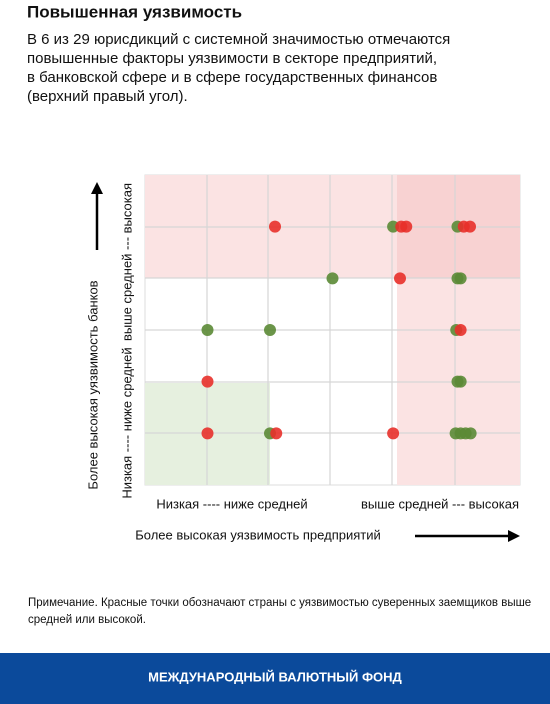 This screenshot has height=704, width=550. What do you see at coordinates (87, 620) in the screenshot?
I see `note-line: средней или высокой.` at bounding box center [87, 620].